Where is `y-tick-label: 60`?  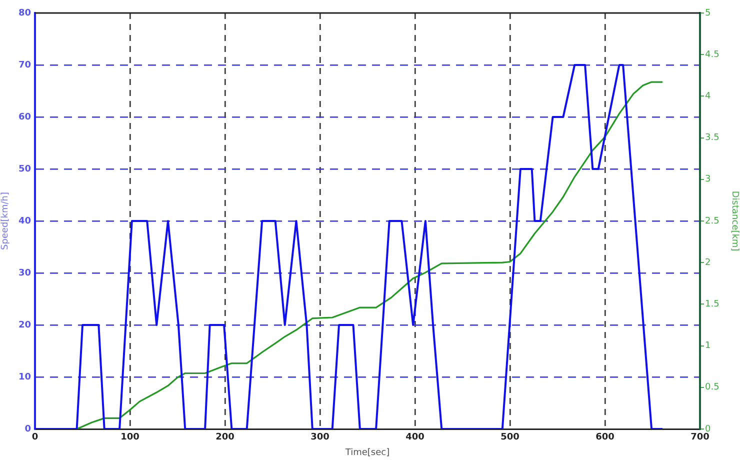
y-tick-label: 60 is located at coordinates (24, 117).